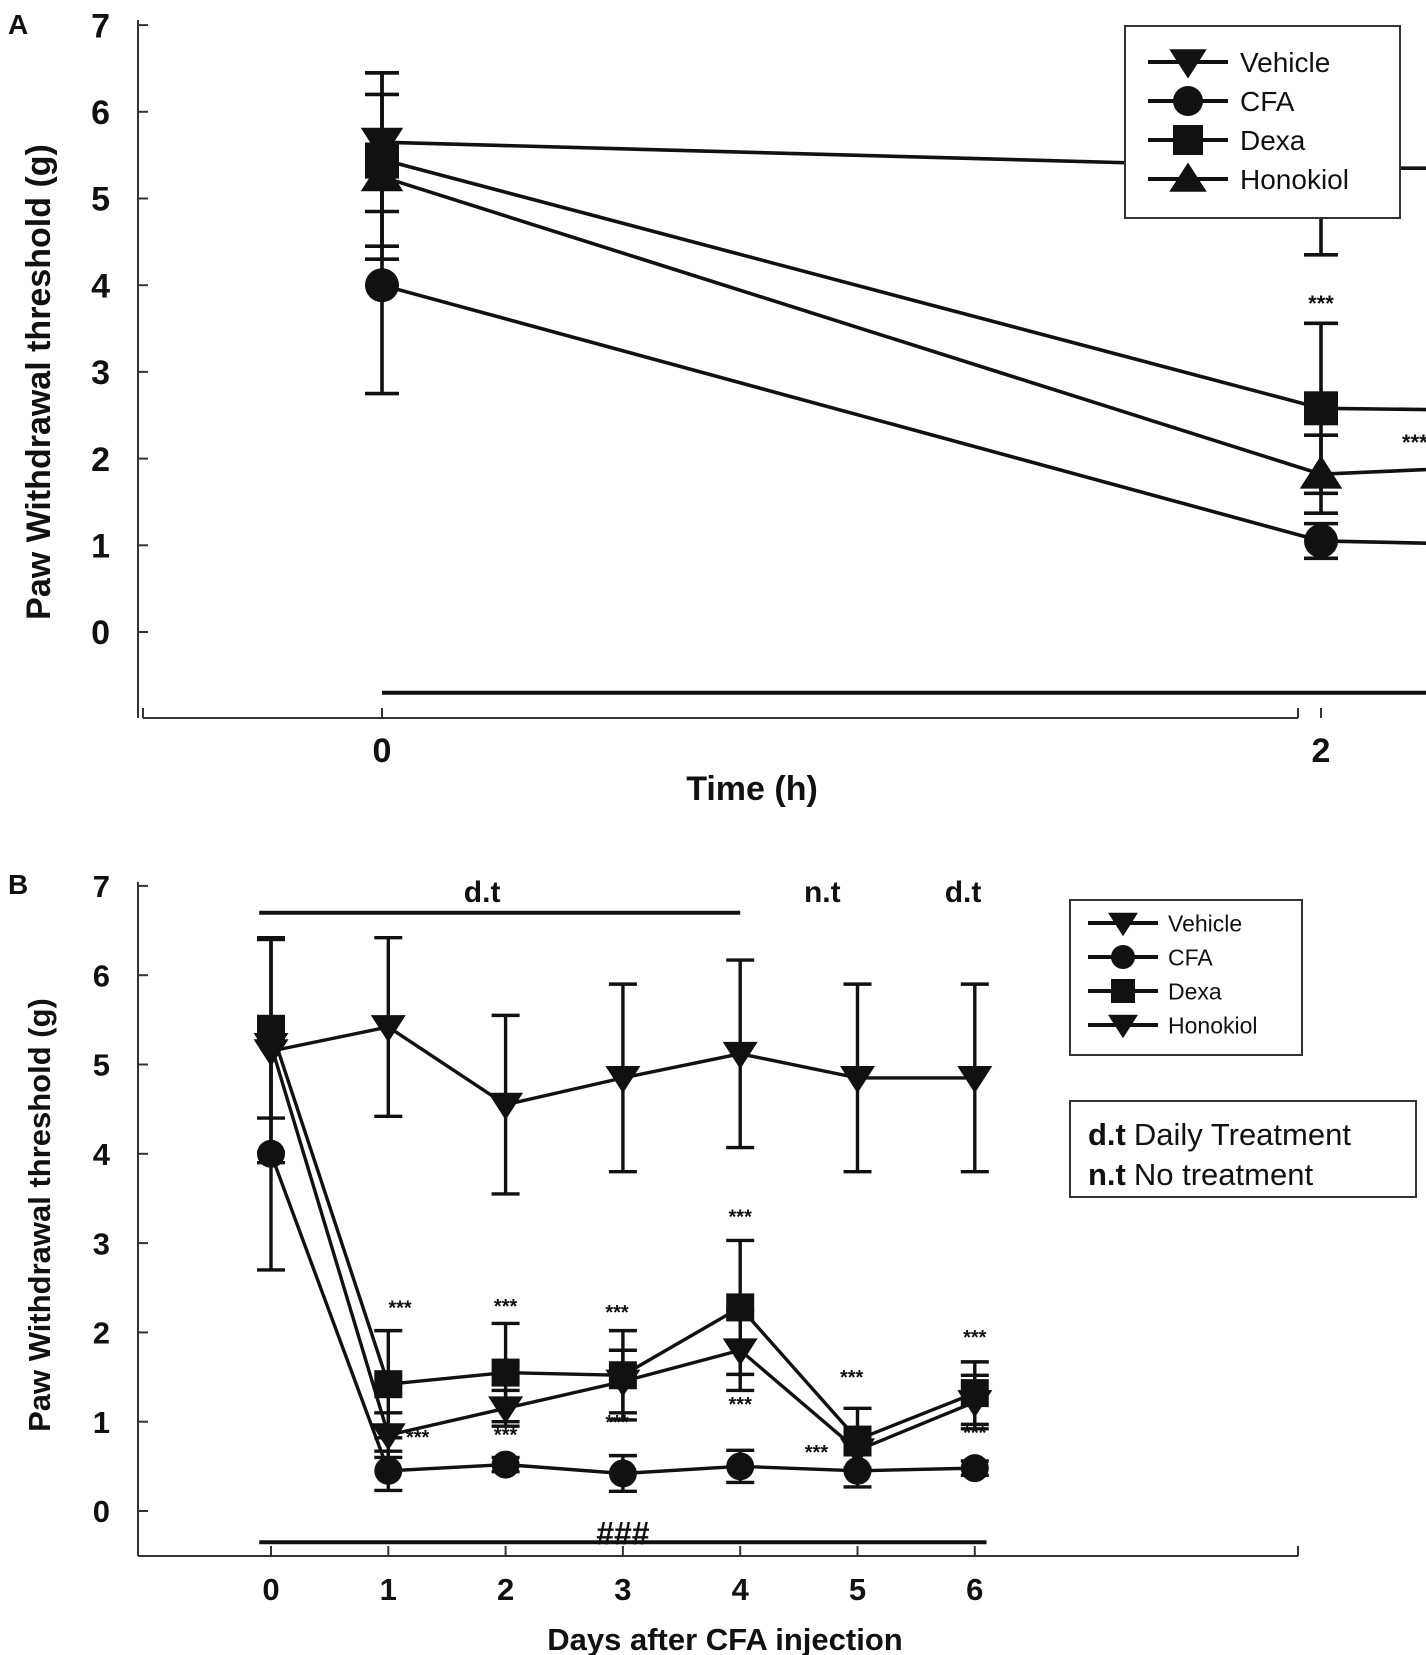 This screenshot has height=1655, width=1426. I want to click on y-tick-label: 3, so click(101, 1243).